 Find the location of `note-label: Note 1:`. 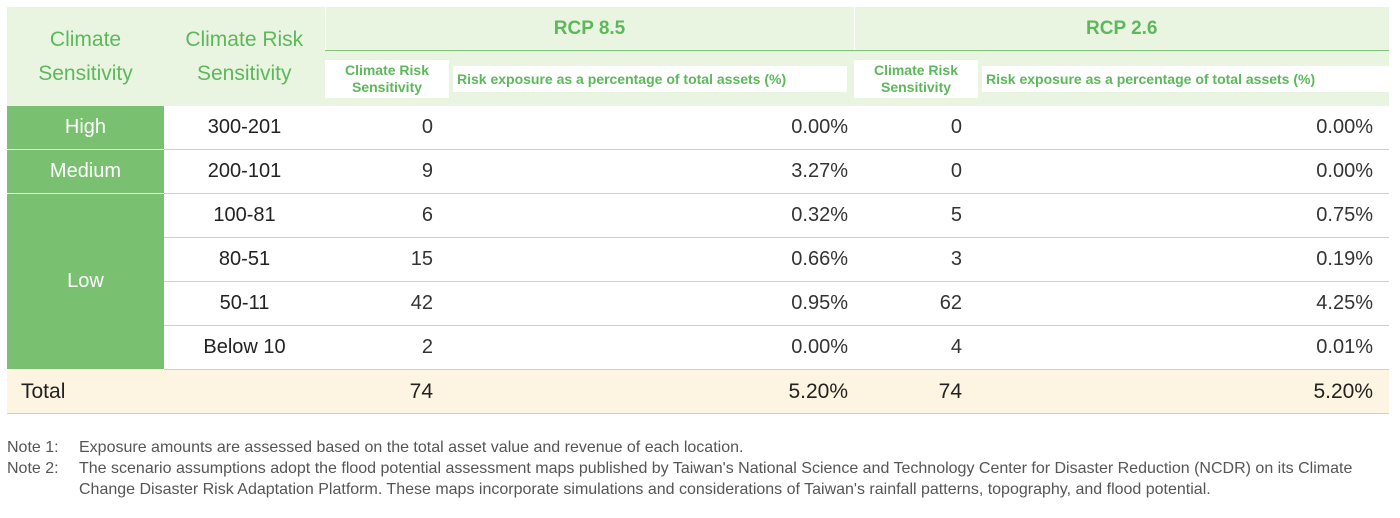

note-label: Note 1: is located at coordinates (33, 447).